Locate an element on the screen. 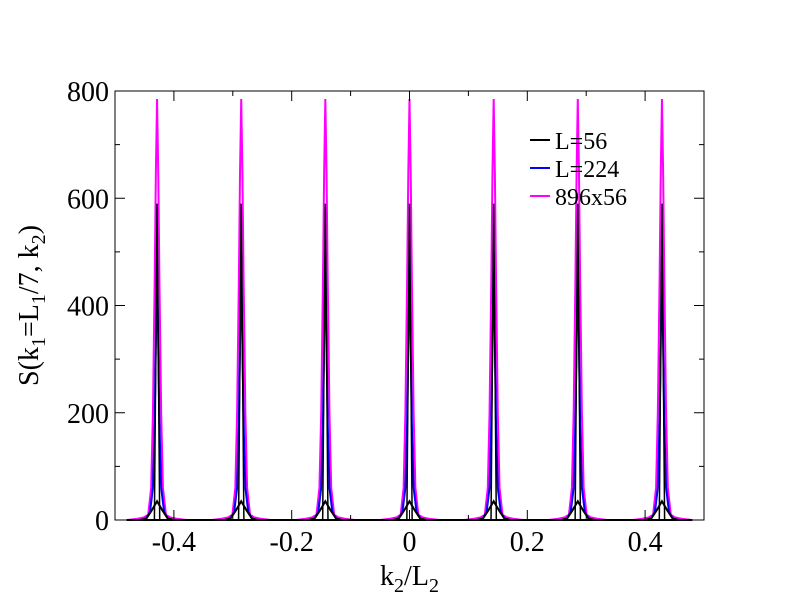  x-label-mid: /L is located at coordinates (416, 576).